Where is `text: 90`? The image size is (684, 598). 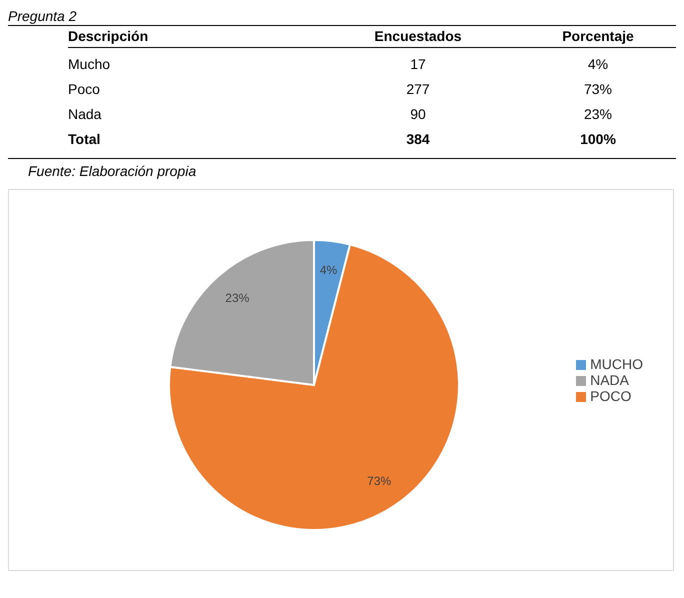
text: 90 is located at coordinates (418, 114).